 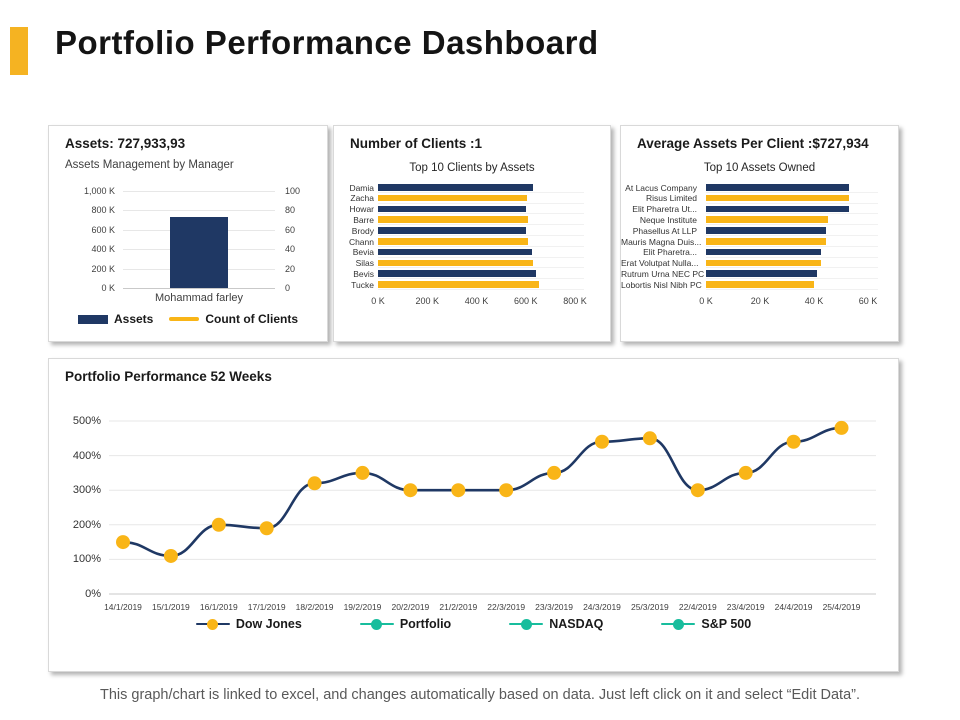 I want to click on left-axis-tick: 600 K, so click(x=103, y=229).